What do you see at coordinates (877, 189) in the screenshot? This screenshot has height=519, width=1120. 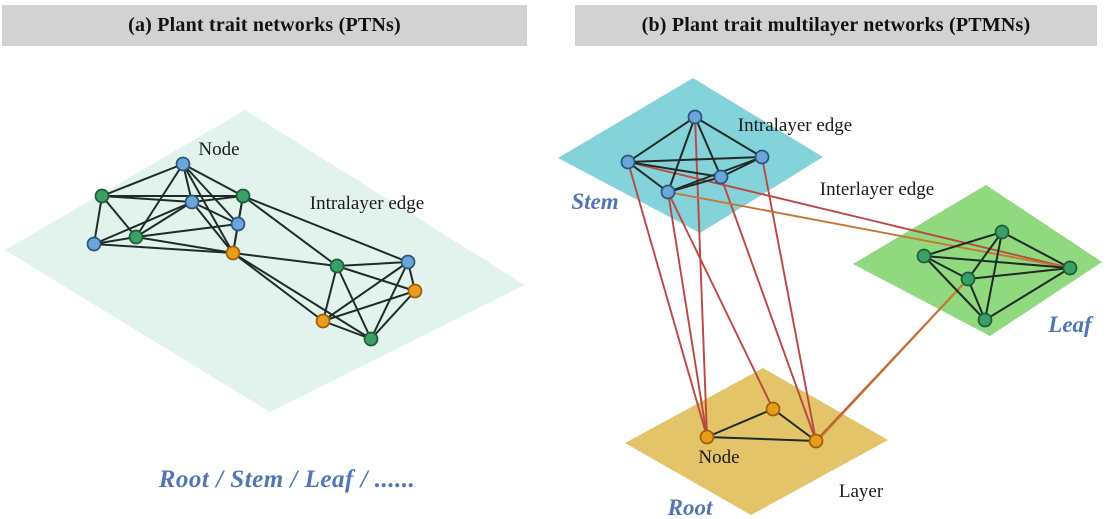 I see `b-interlayer-label: Interlayer edge` at bounding box center [877, 189].